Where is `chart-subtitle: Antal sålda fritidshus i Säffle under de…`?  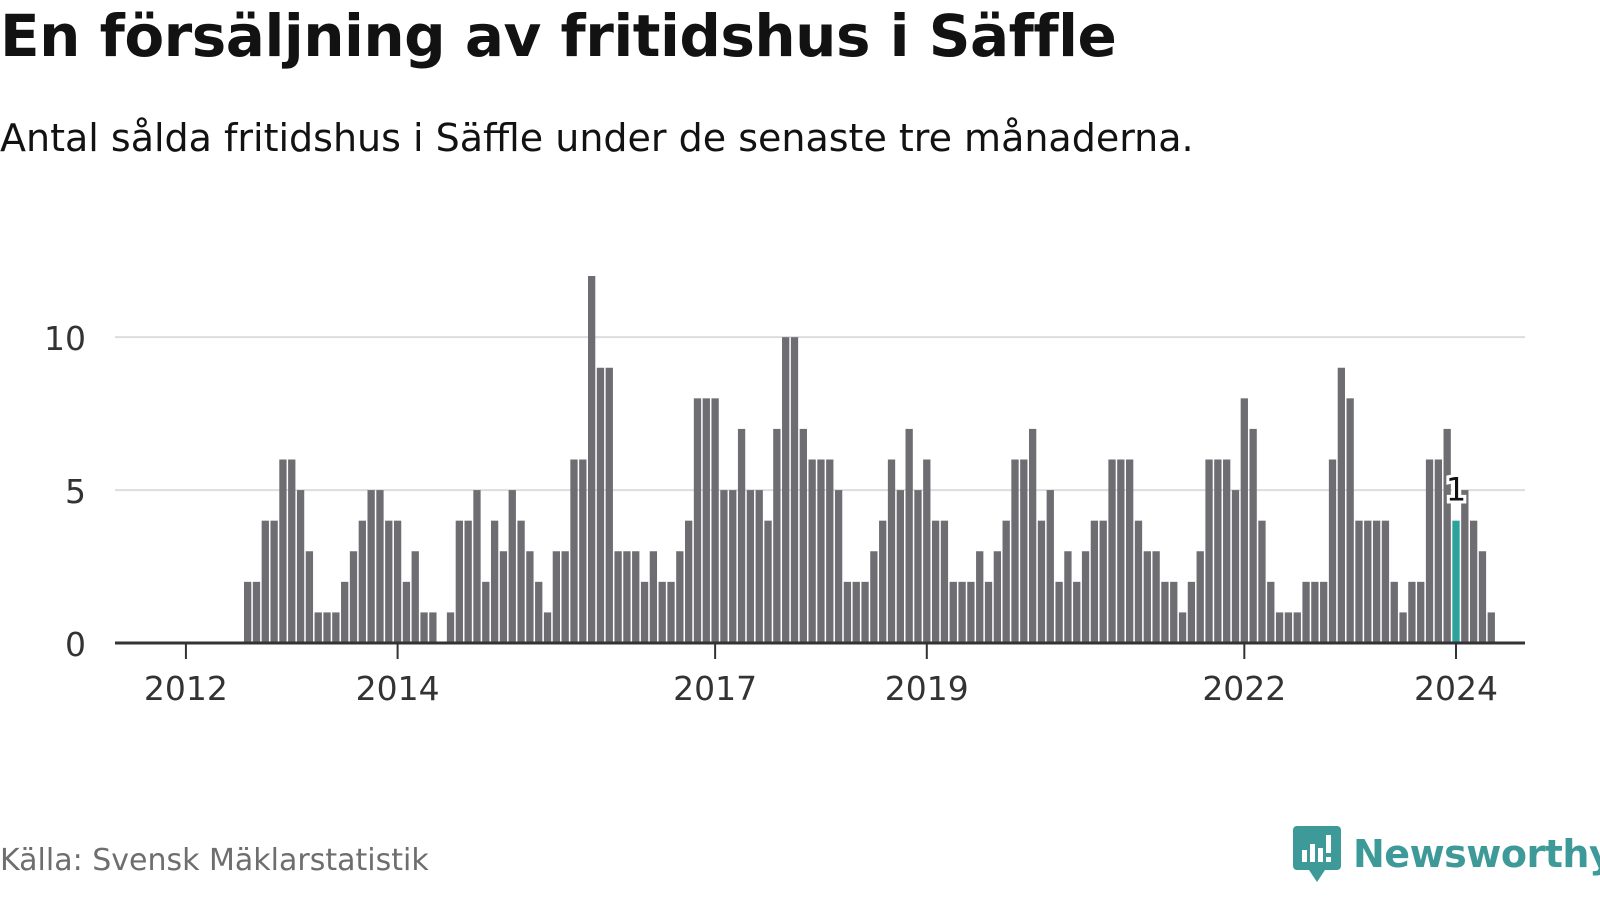
chart-subtitle: Antal sålda fritidshus i Säffle under de… is located at coordinates (597, 138).